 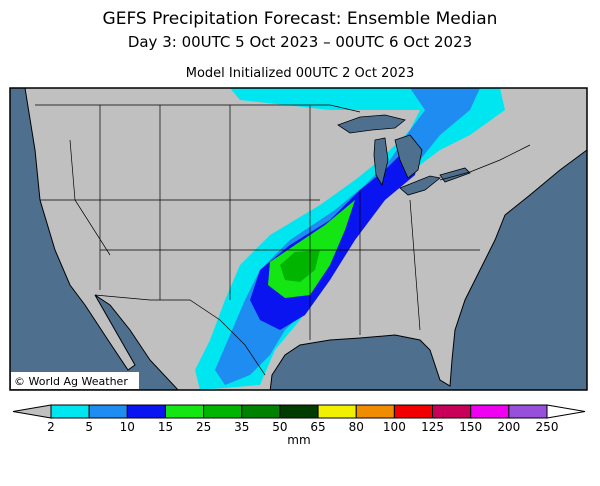 What do you see at coordinates (89, 427) in the screenshot?
I see `colorbar-label: 5` at bounding box center [89, 427].